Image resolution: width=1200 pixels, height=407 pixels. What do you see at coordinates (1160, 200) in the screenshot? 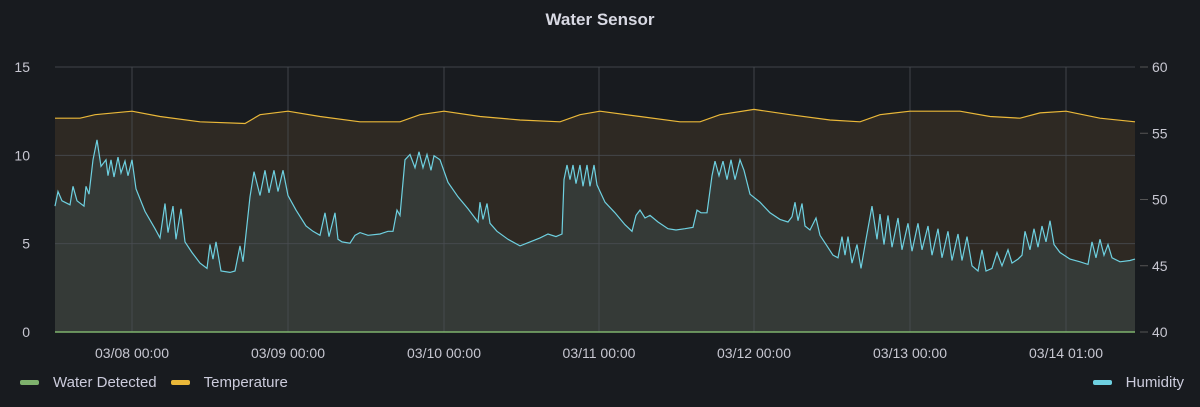
I see `right-axis-tick: 50` at bounding box center [1160, 200].